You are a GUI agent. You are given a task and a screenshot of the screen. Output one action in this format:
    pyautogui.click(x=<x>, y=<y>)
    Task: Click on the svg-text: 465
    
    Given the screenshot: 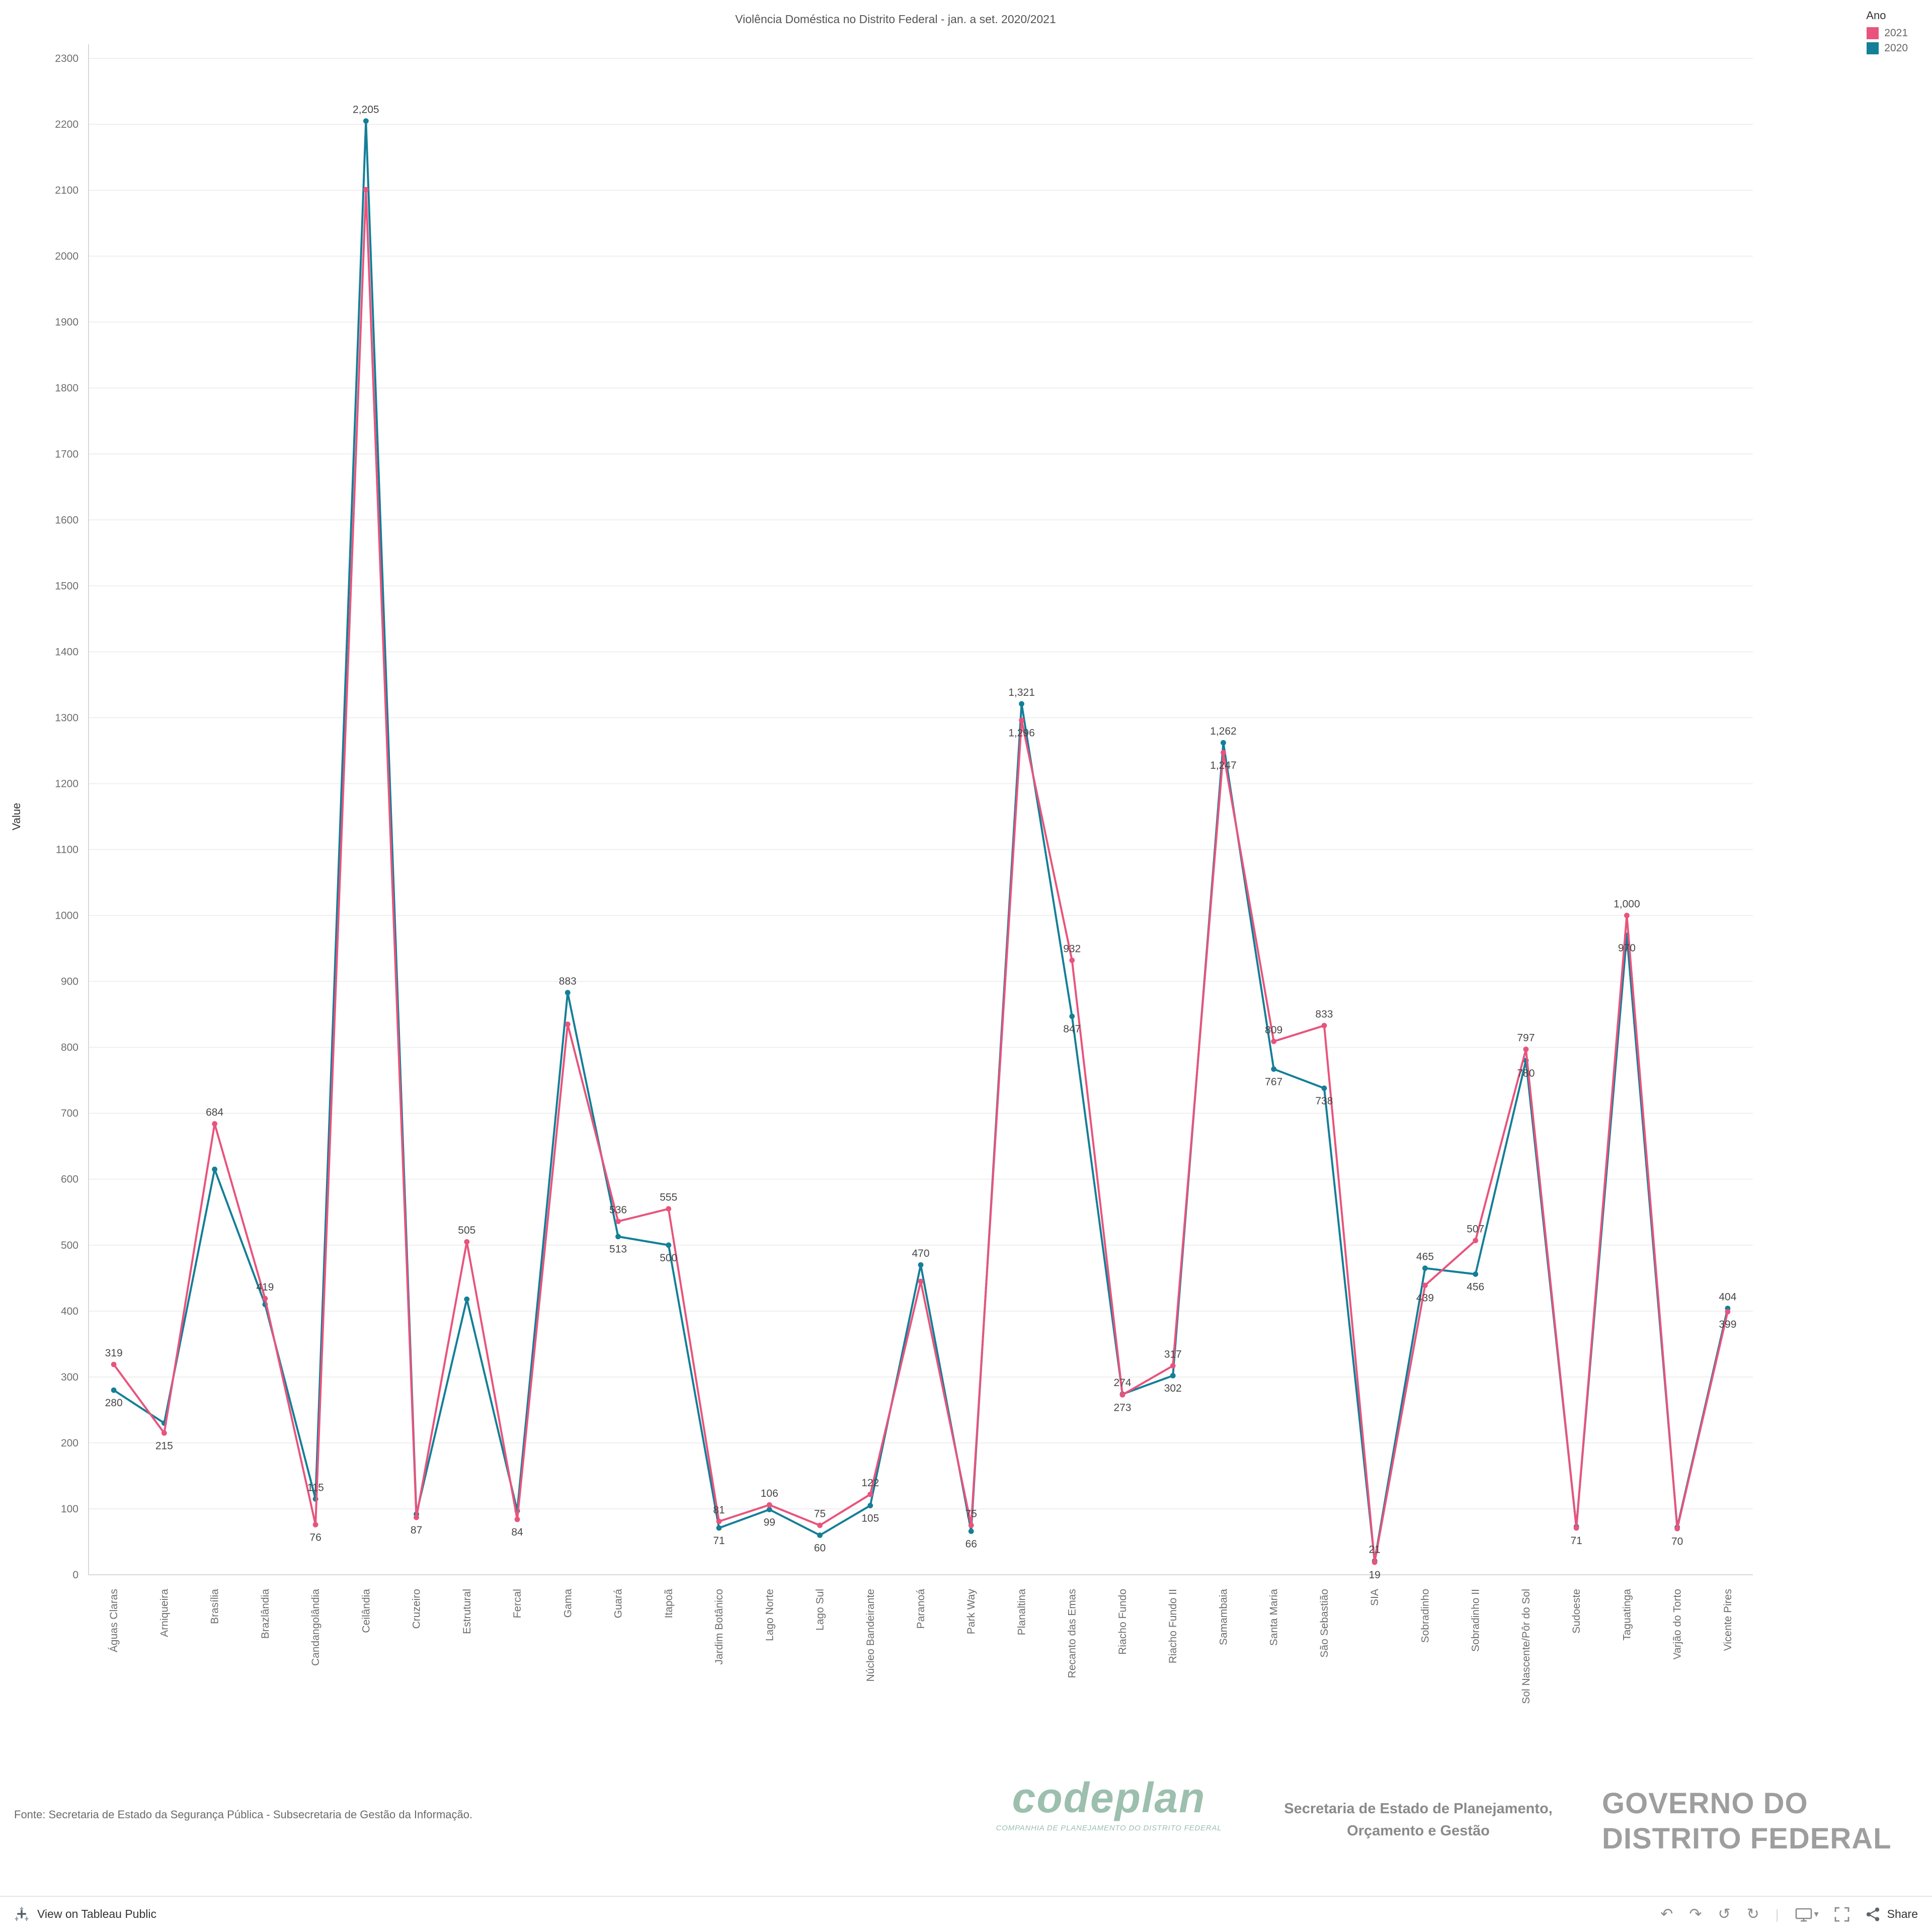 What is the action you would take?
    pyautogui.click(x=1425, y=1257)
    